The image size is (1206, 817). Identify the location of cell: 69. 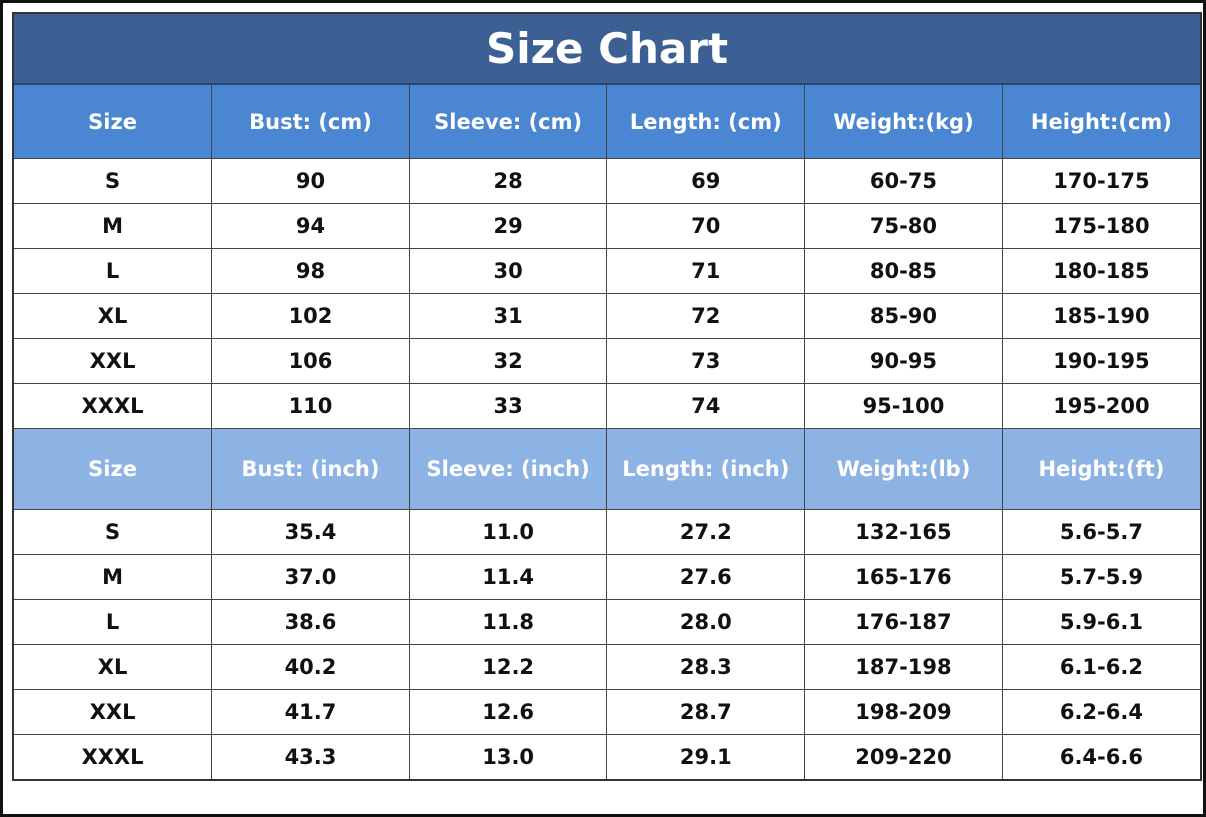
(706, 181).